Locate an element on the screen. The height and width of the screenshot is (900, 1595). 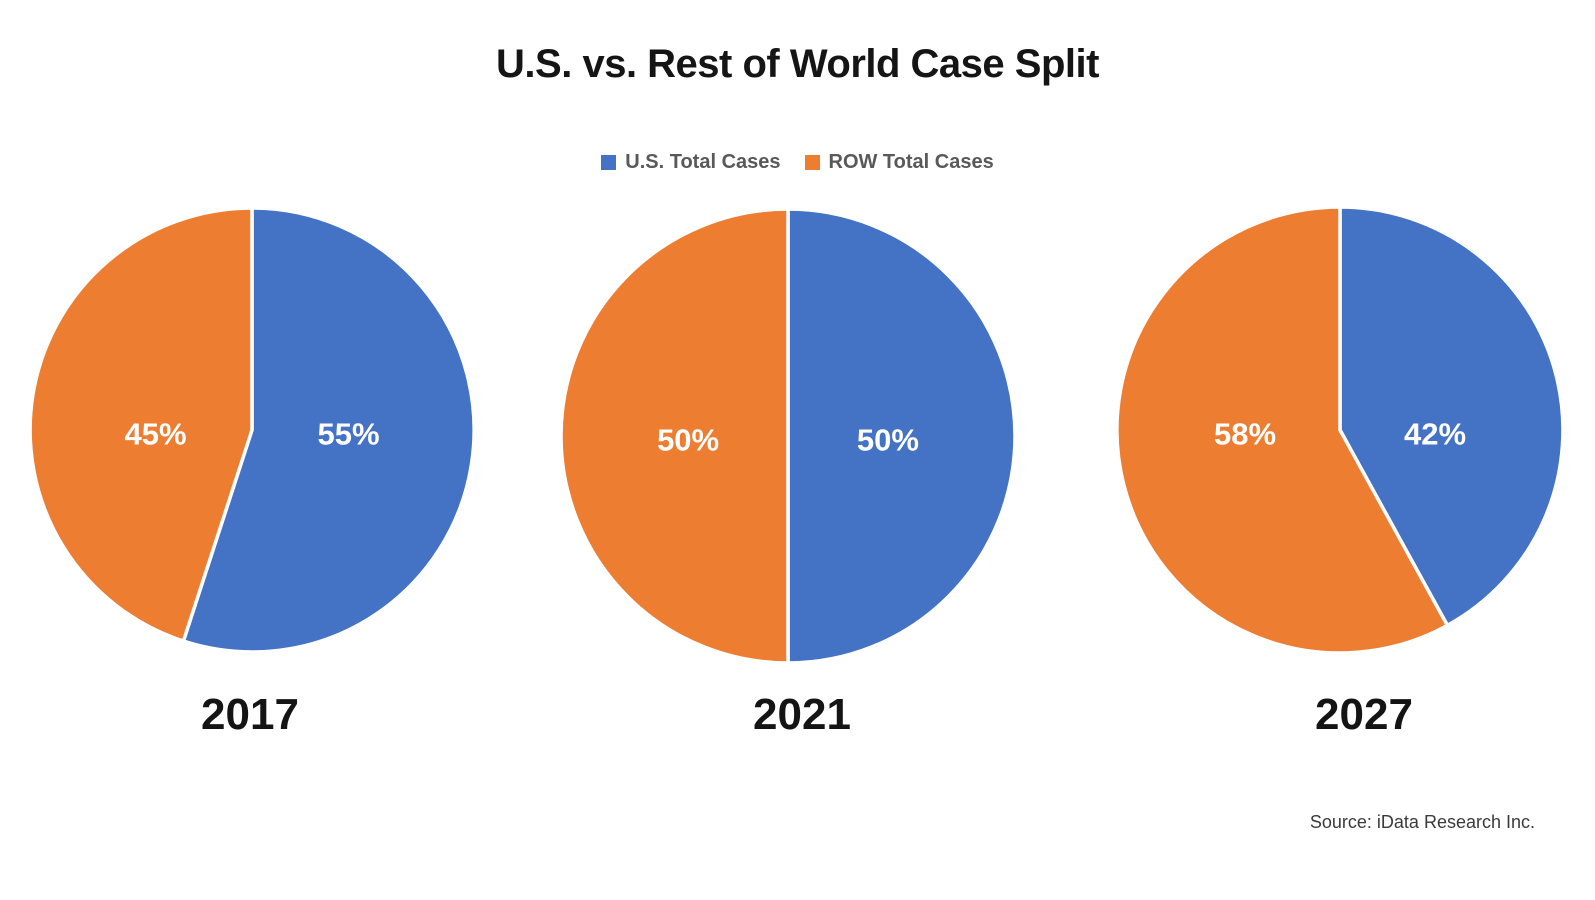
row-legend-swatch is located at coordinates (812, 162).